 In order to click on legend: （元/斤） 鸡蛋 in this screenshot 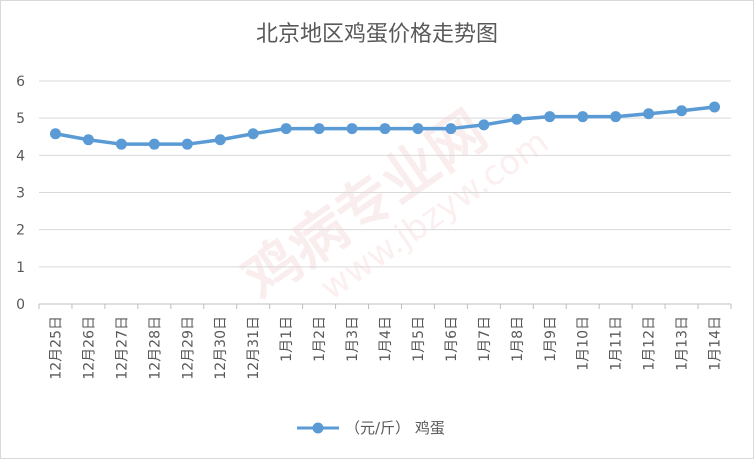, I will do `click(371, 428)`.